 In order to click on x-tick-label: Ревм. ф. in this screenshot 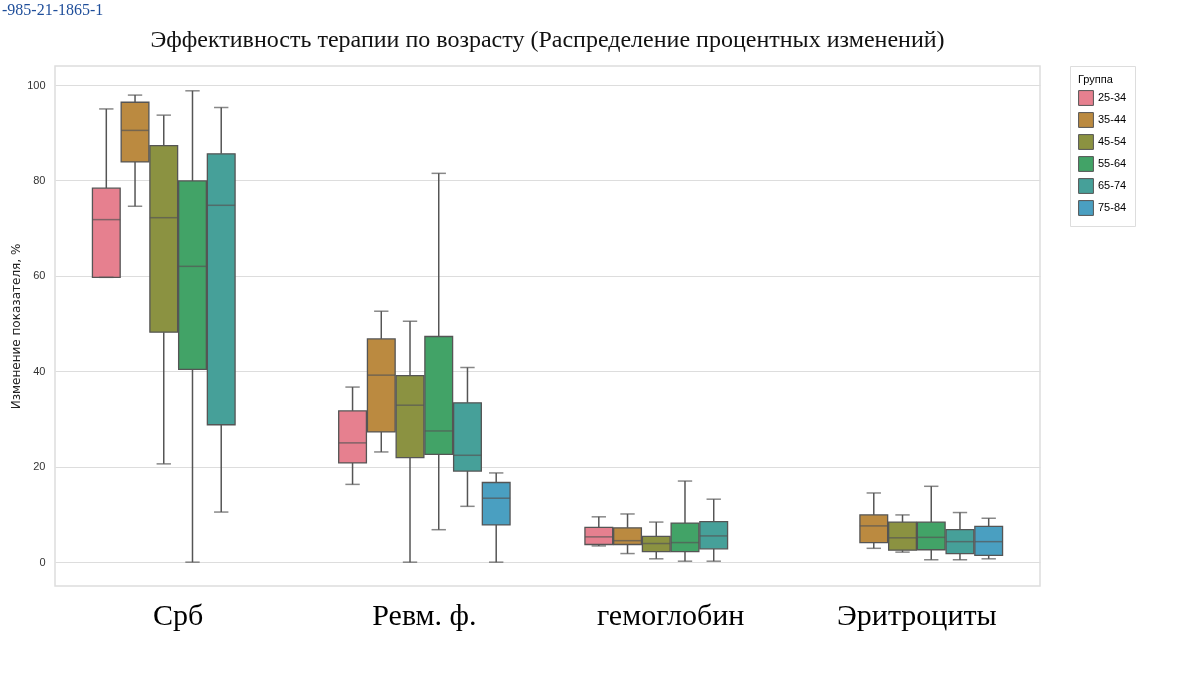, I will do `click(424, 614)`.